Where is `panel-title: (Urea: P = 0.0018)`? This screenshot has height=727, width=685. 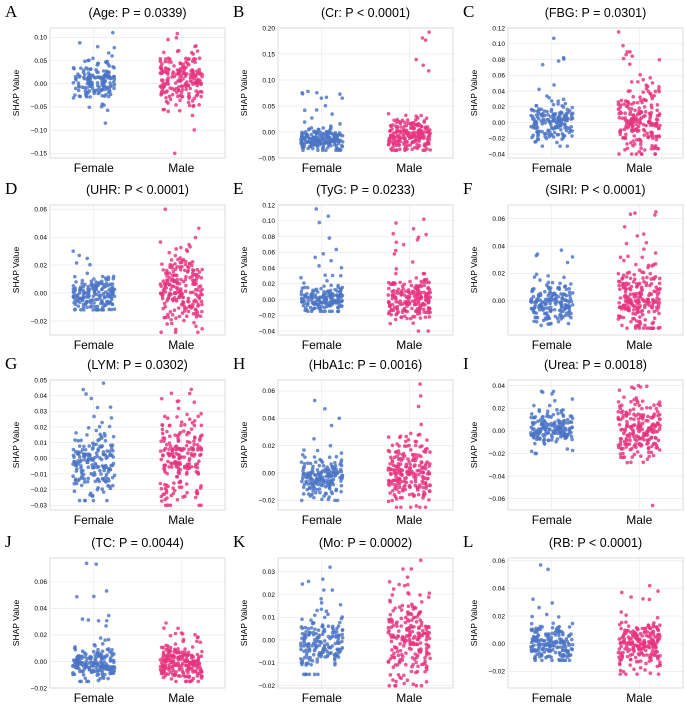
panel-title: (Urea: P = 0.0018) is located at coordinates (595, 365).